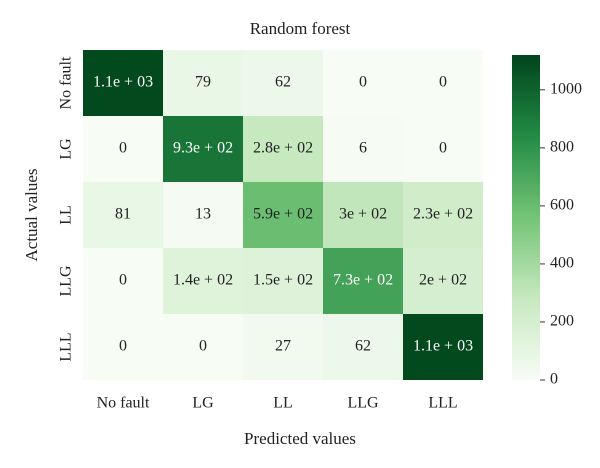  Describe the element at coordinates (31, 215) in the screenshot. I see `y-axis-label: Actual values` at that location.